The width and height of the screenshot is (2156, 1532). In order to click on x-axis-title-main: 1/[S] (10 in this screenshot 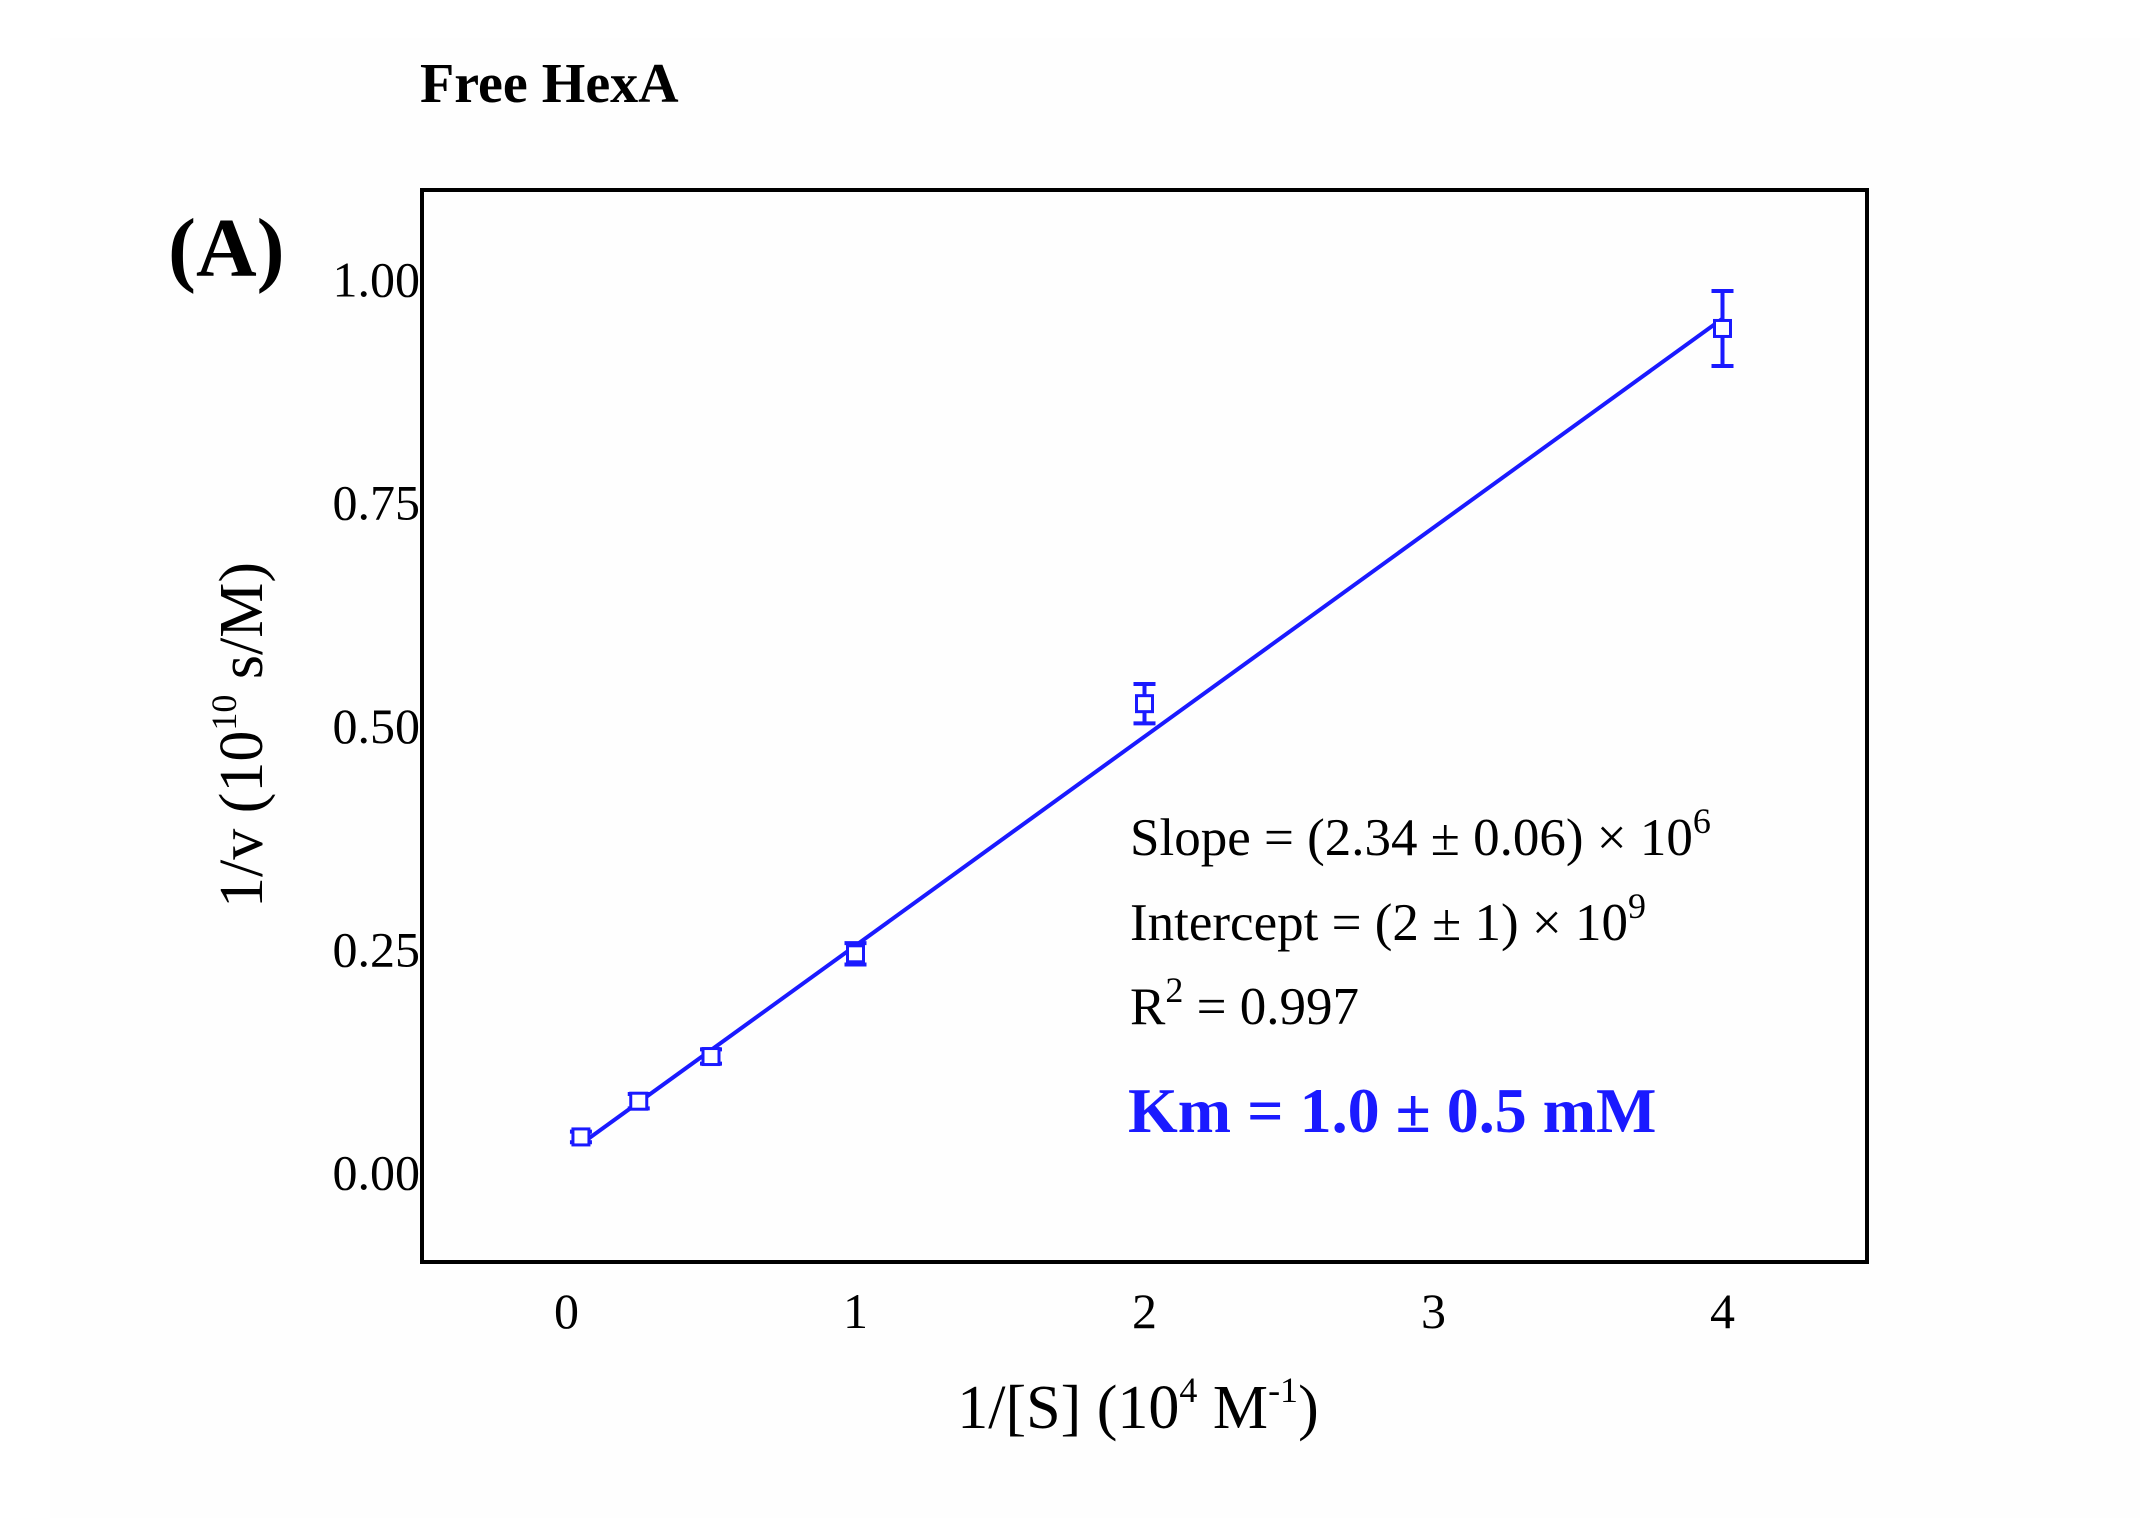, I will do `click(1068, 1408)`.